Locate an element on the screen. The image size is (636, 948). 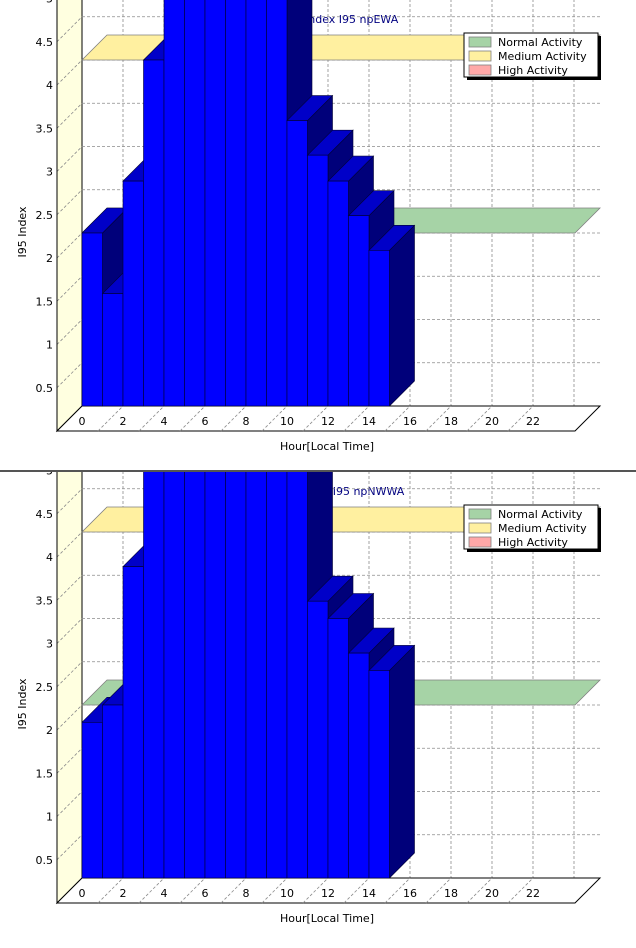
y-tick-label: 3 is located at coordinates (49, 644).